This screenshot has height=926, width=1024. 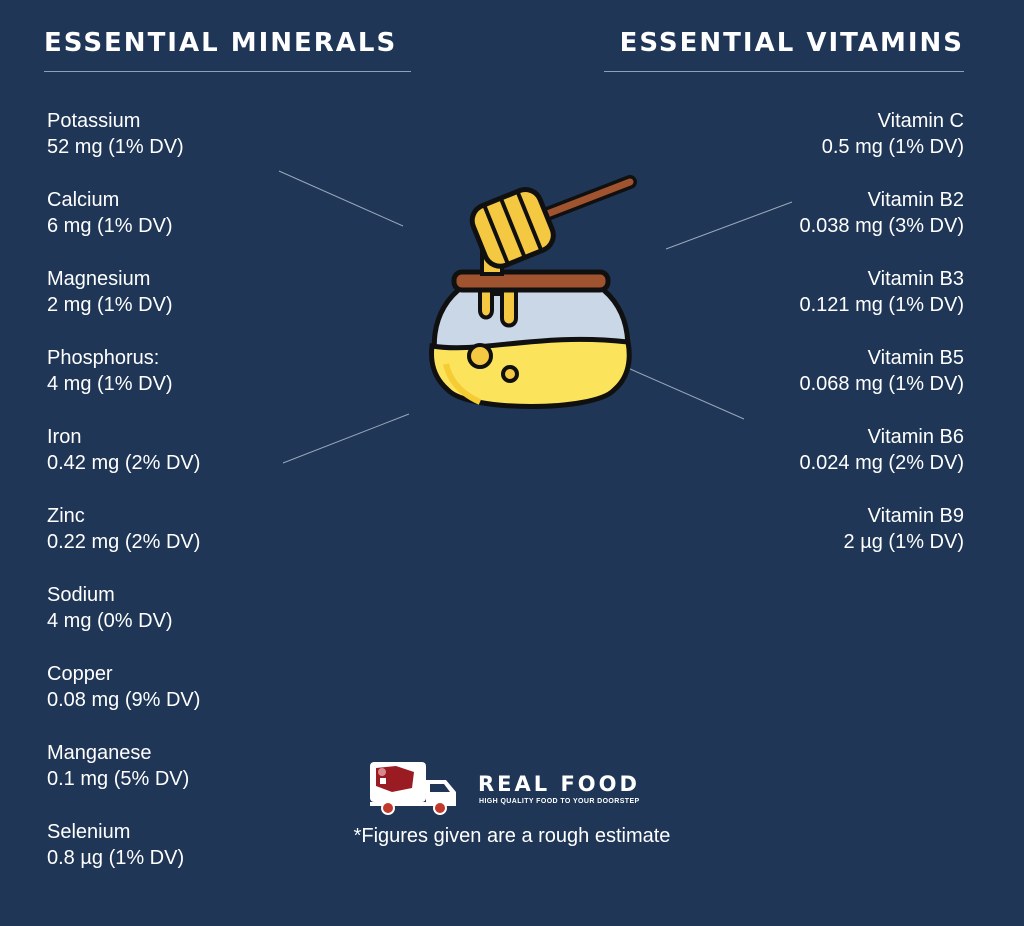 I want to click on mineral-item: Manganese 0.1 mg (5% DV), so click(x=123, y=779).